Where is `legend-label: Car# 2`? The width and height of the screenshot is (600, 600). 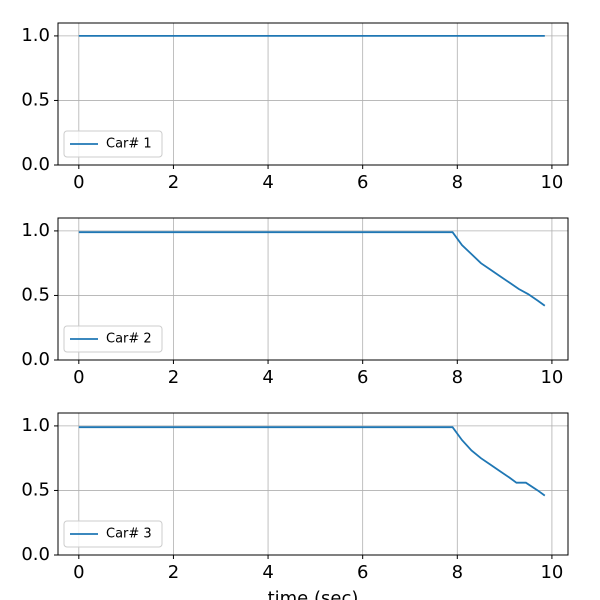 legend-label: Car# 2 is located at coordinates (129, 339).